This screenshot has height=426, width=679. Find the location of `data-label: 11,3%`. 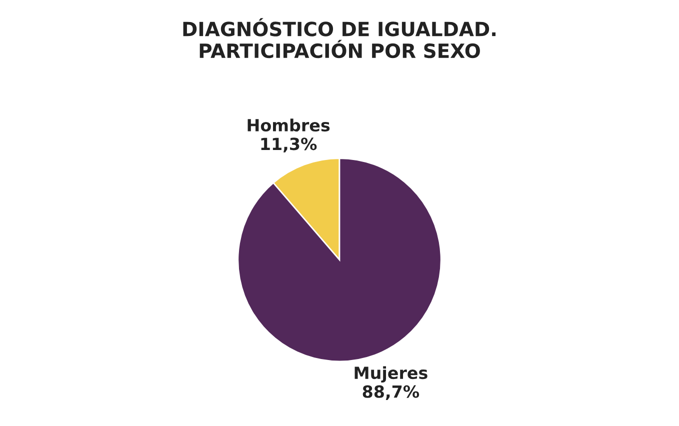

data-label: 11,3% is located at coordinates (289, 145).